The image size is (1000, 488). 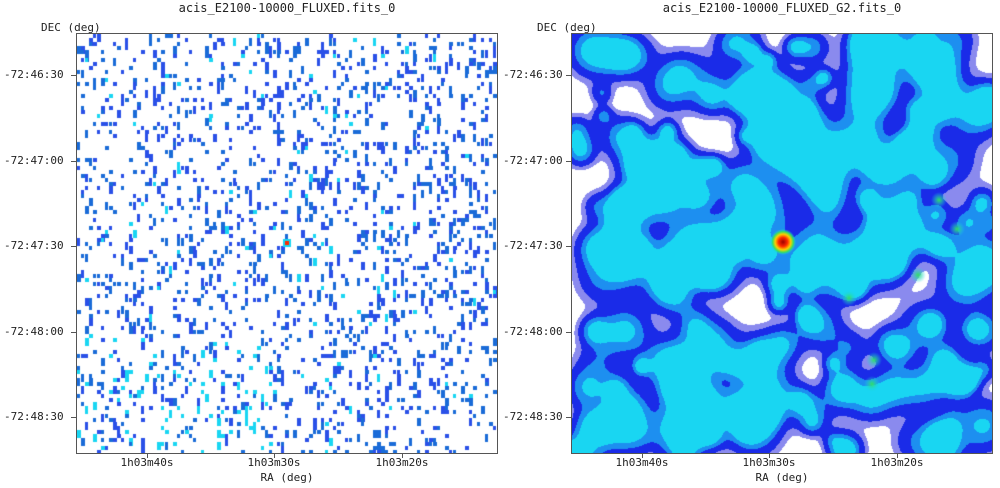 What do you see at coordinates (782, 477) in the screenshot?
I see `x-axis-label-right: RA (deg)` at bounding box center [782, 477].